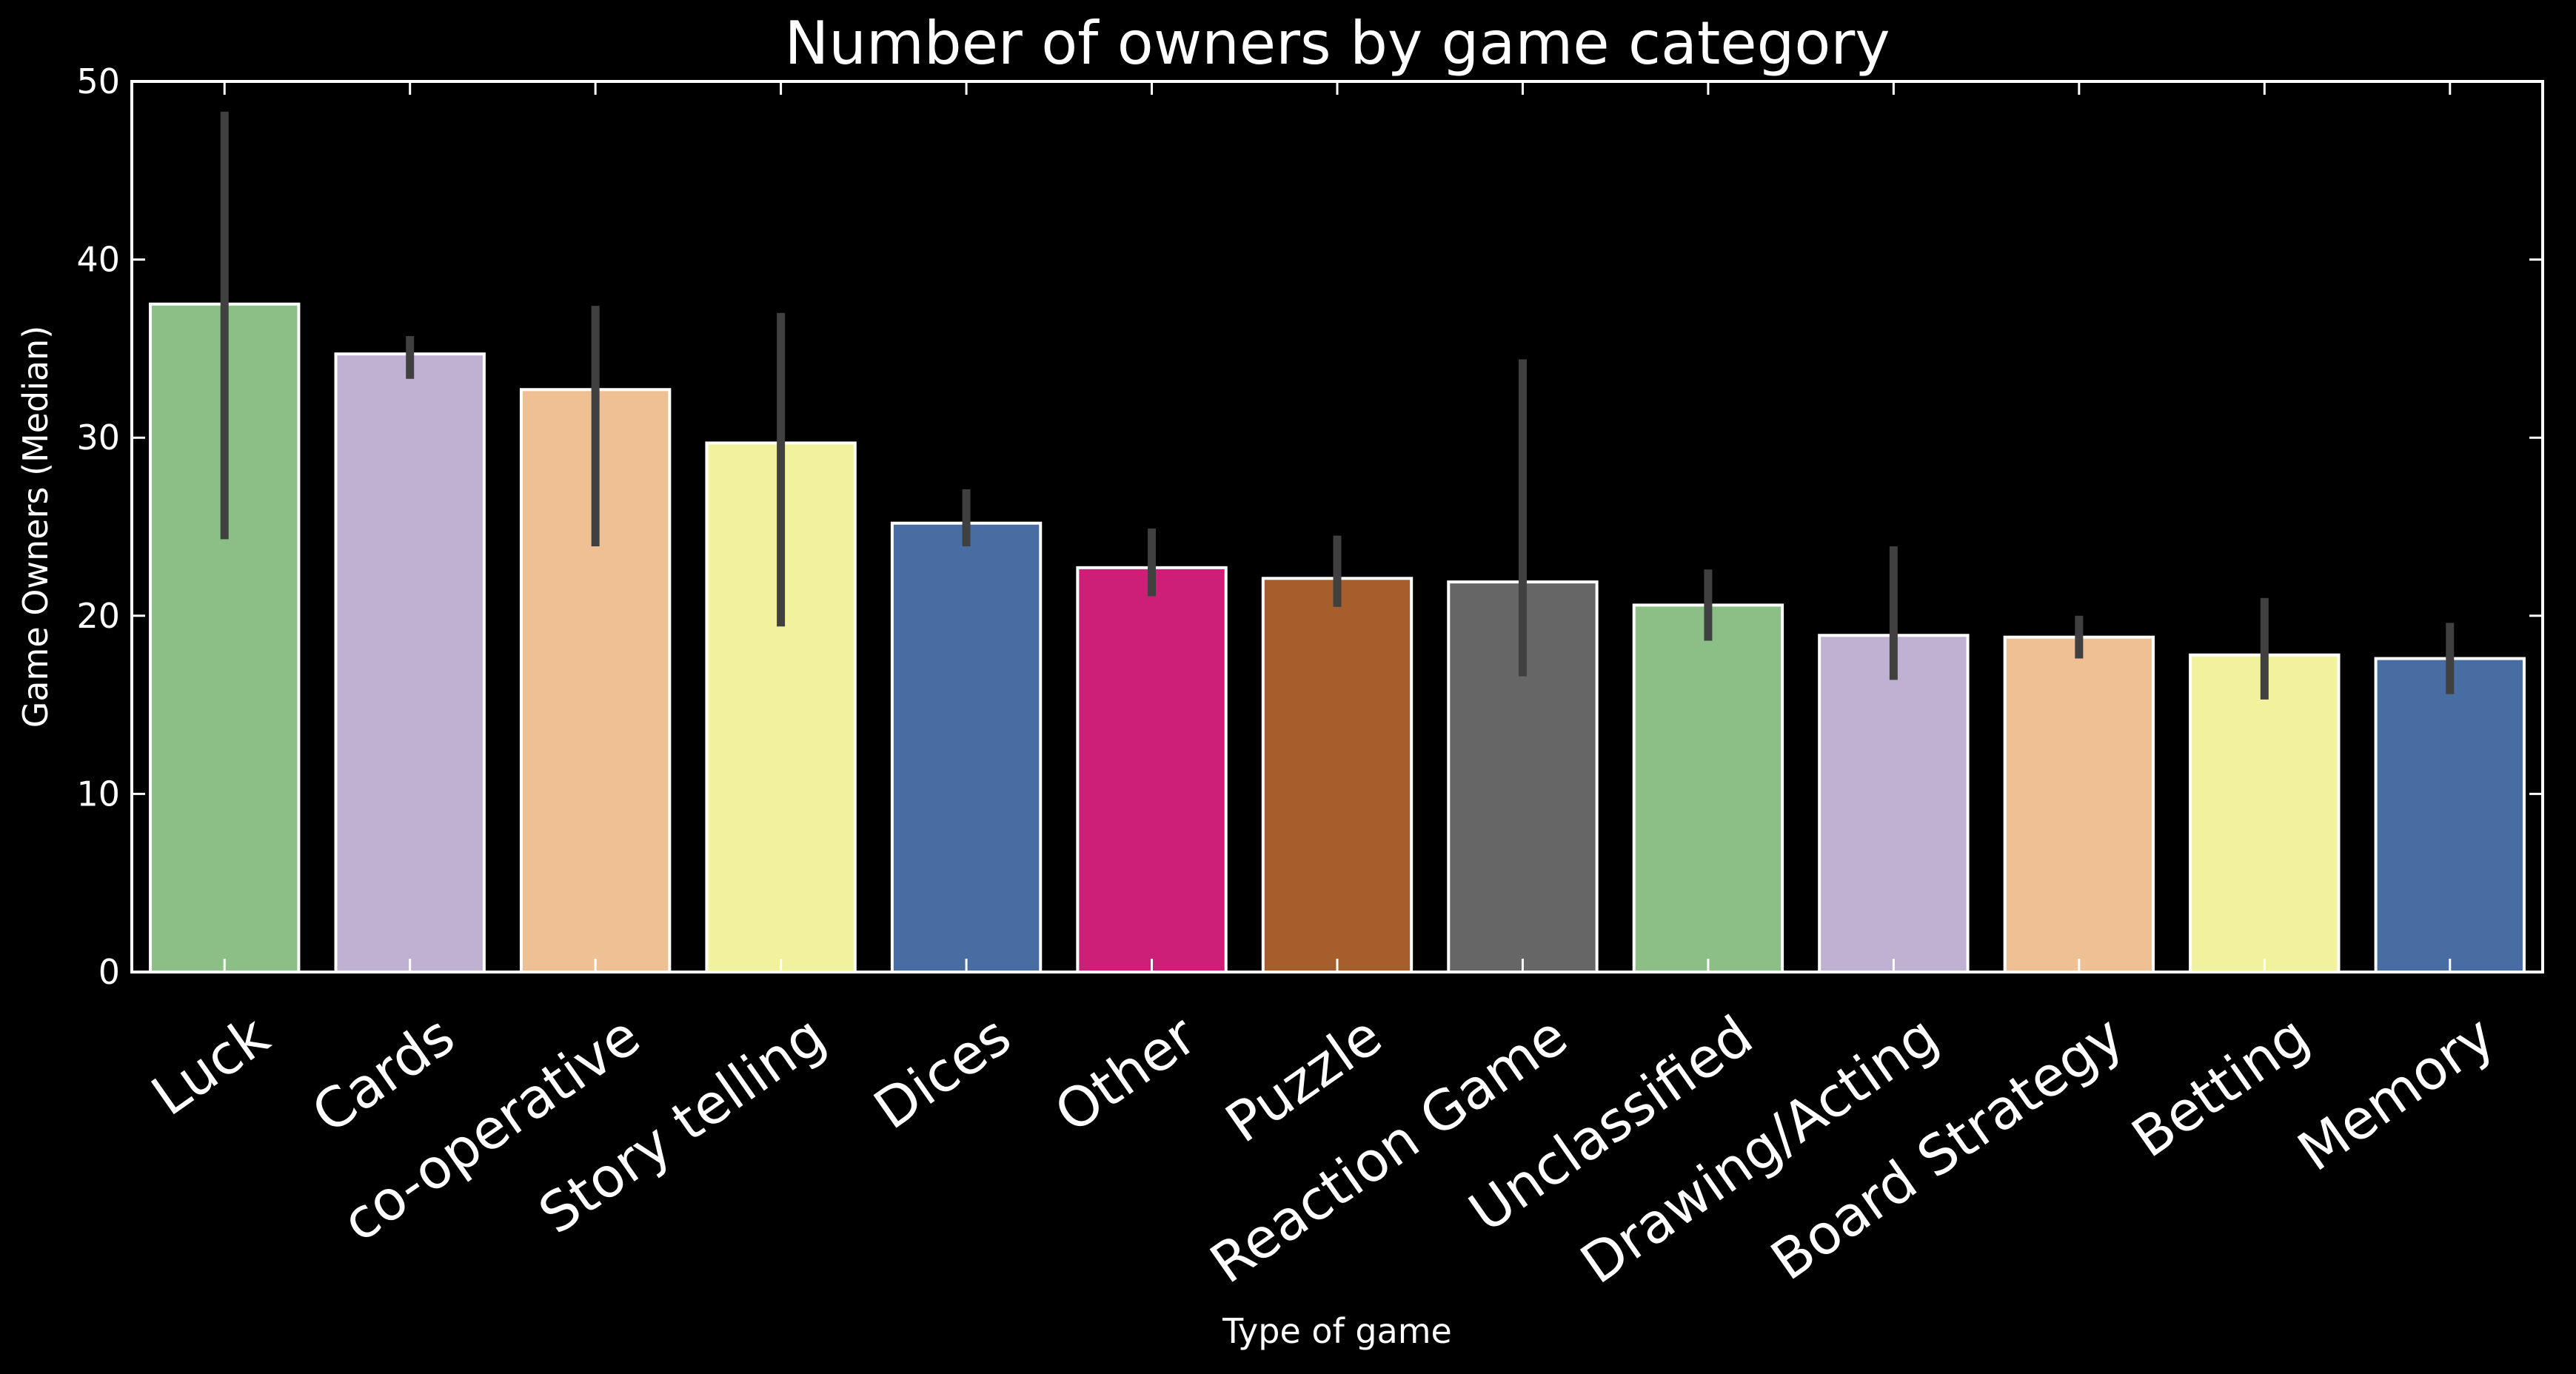 The height and width of the screenshot is (1374, 2576). What do you see at coordinates (109, 972) in the screenshot?
I see `y-tick-label-0: 0` at bounding box center [109, 972].